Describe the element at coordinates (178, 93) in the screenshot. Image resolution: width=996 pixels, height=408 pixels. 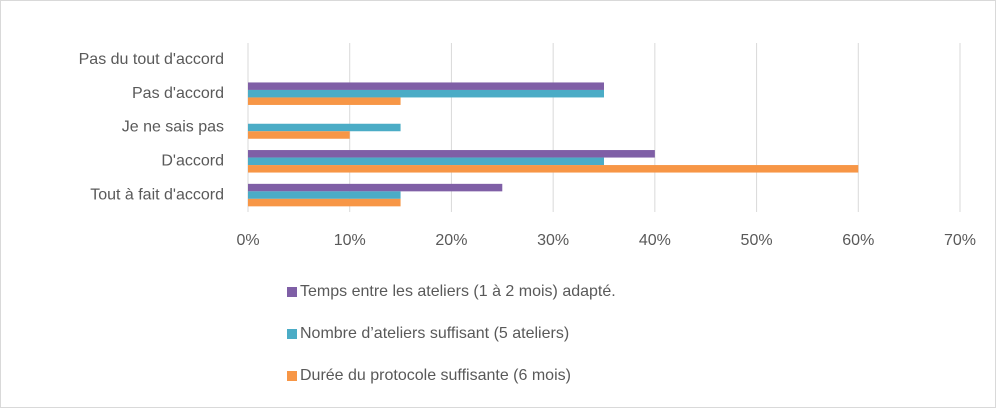
I see `y-tick-label: Pas d'accord` at that location.